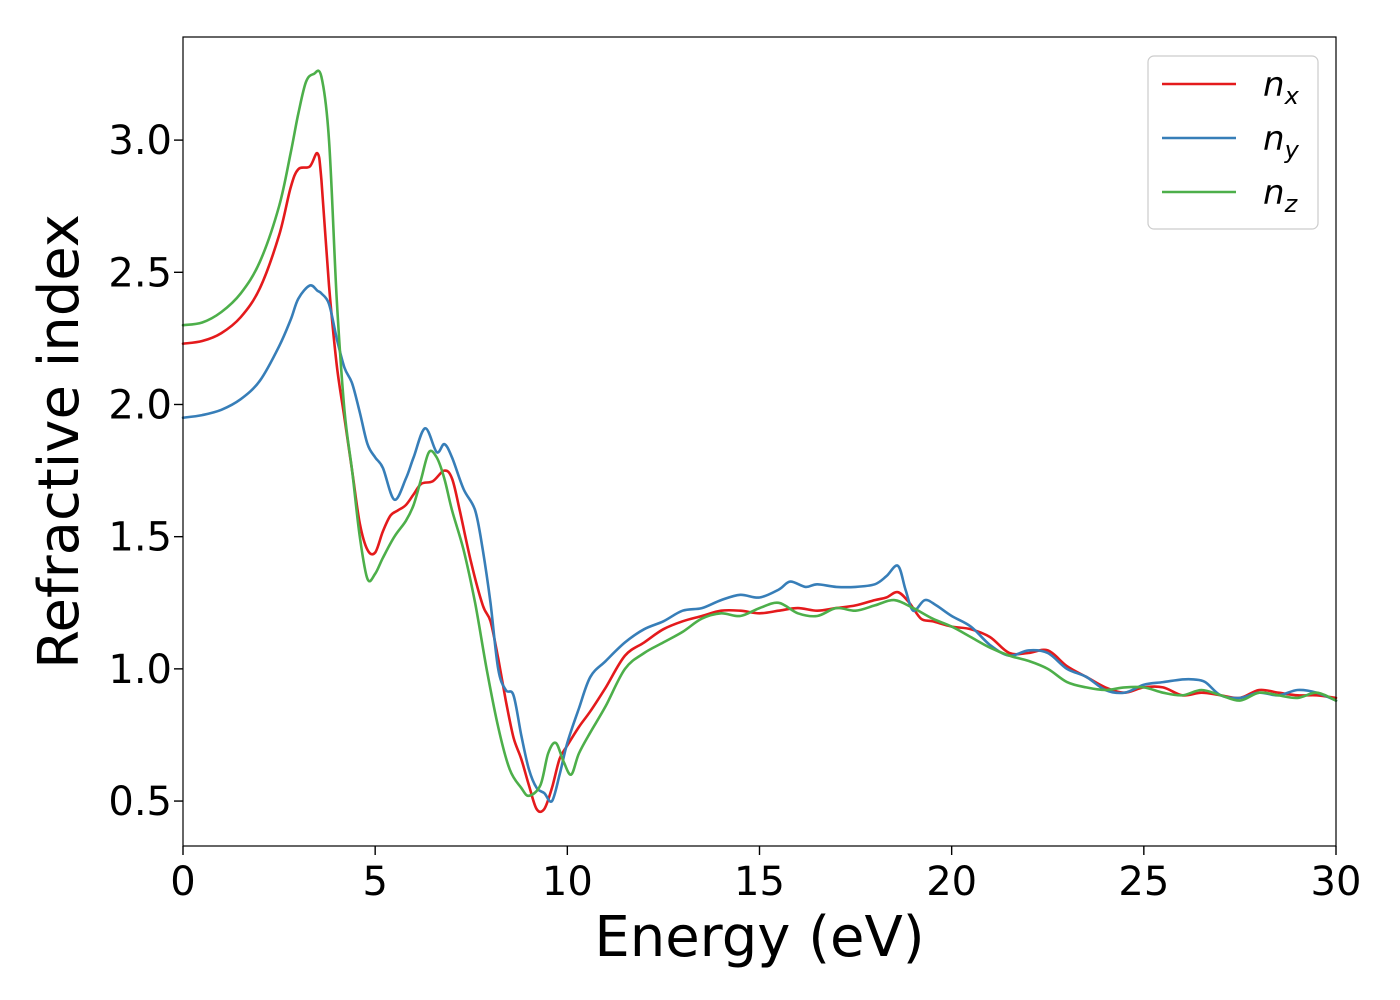  Describe the element at coordinates (140, 670) in the screenshot. I see `y-tick-label: 1.0` at that location.